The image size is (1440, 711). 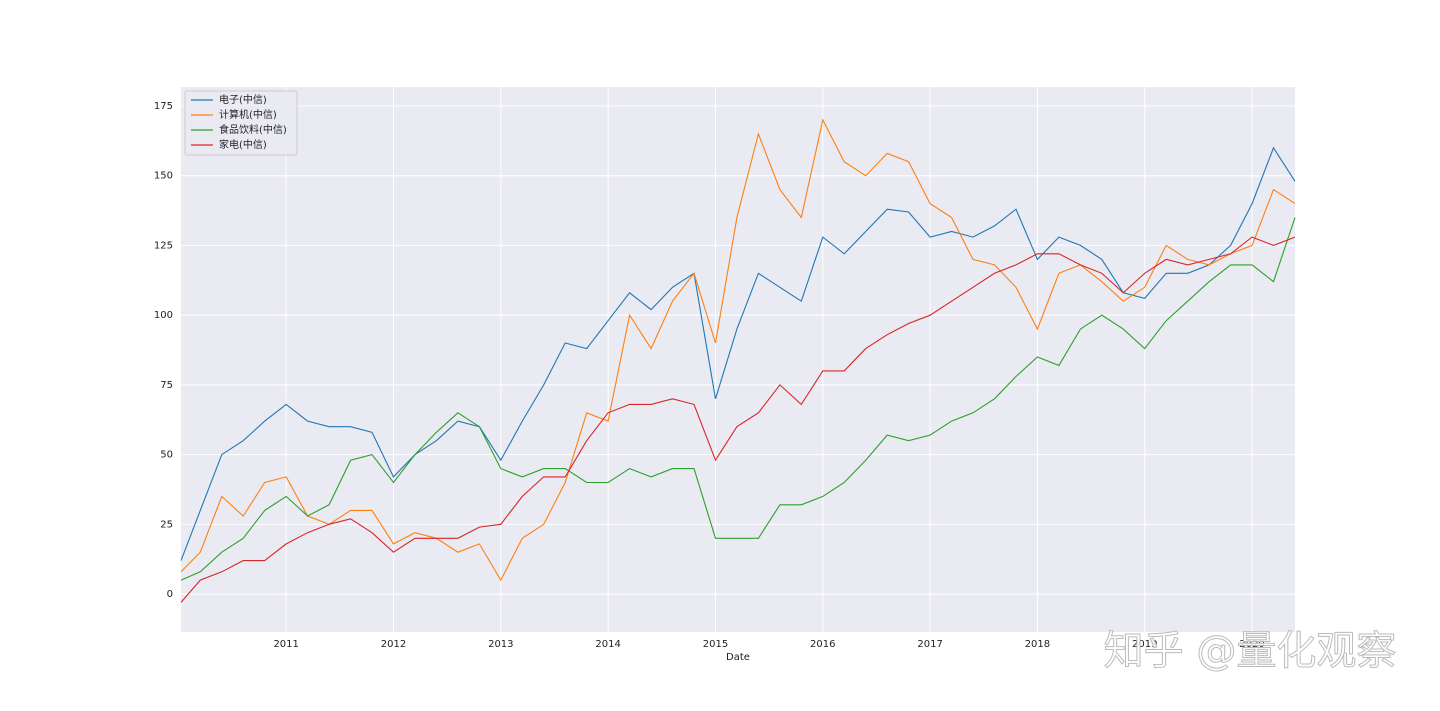 I want to click on x-tick-label: 2019, so click(x=1144, y=644).